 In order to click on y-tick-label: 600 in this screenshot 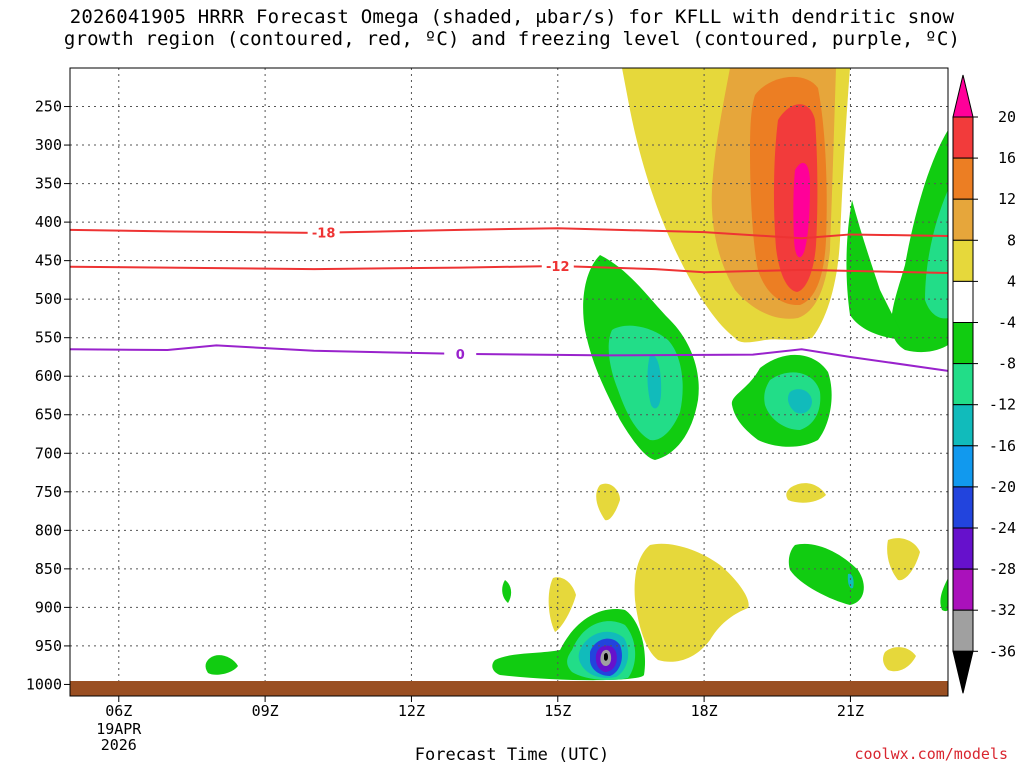, I will do `click(48, 376)`.